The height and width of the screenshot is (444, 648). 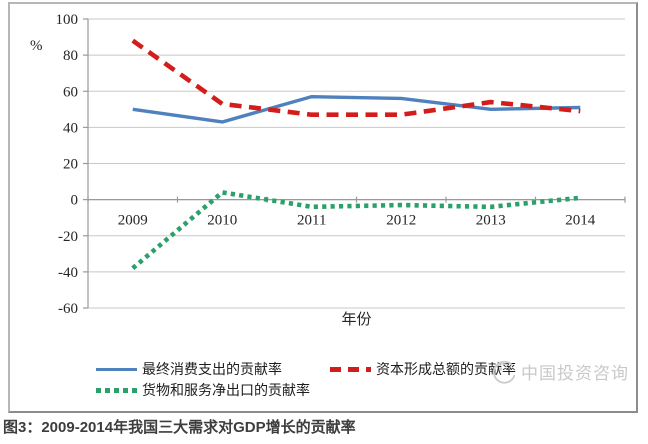 I want to click on legend-item-capital-formation: 资本形成总额的贡献率, so click(x=423, y=369).